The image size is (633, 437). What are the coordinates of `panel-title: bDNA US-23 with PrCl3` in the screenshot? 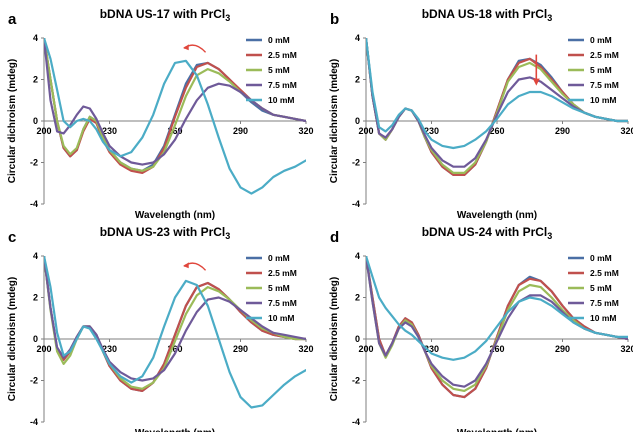 It's located at (165, 233).